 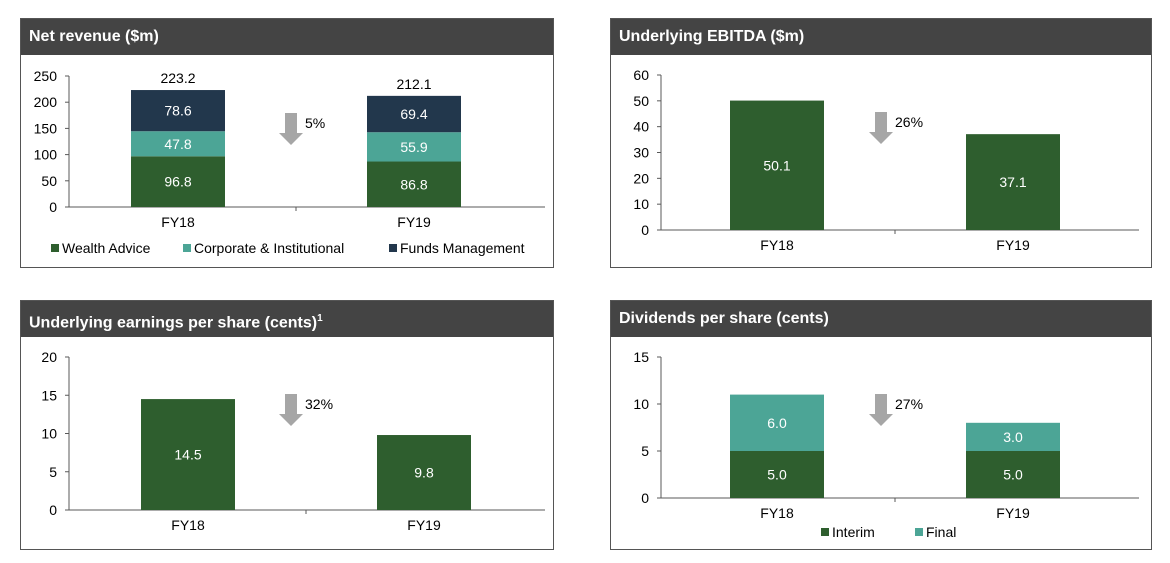 I want to click on legend-label: Final, so click(x=941, y=532).